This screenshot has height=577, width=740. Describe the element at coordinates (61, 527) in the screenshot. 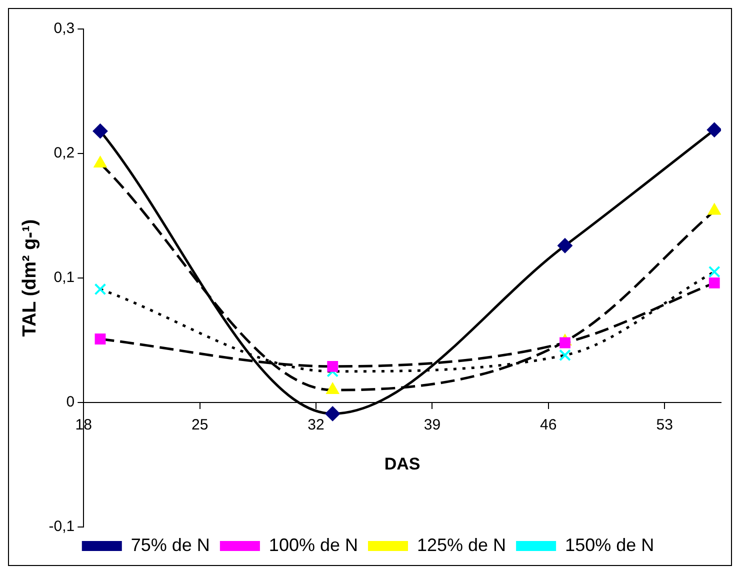

I see `y-tick-label: -0,1` at that location.